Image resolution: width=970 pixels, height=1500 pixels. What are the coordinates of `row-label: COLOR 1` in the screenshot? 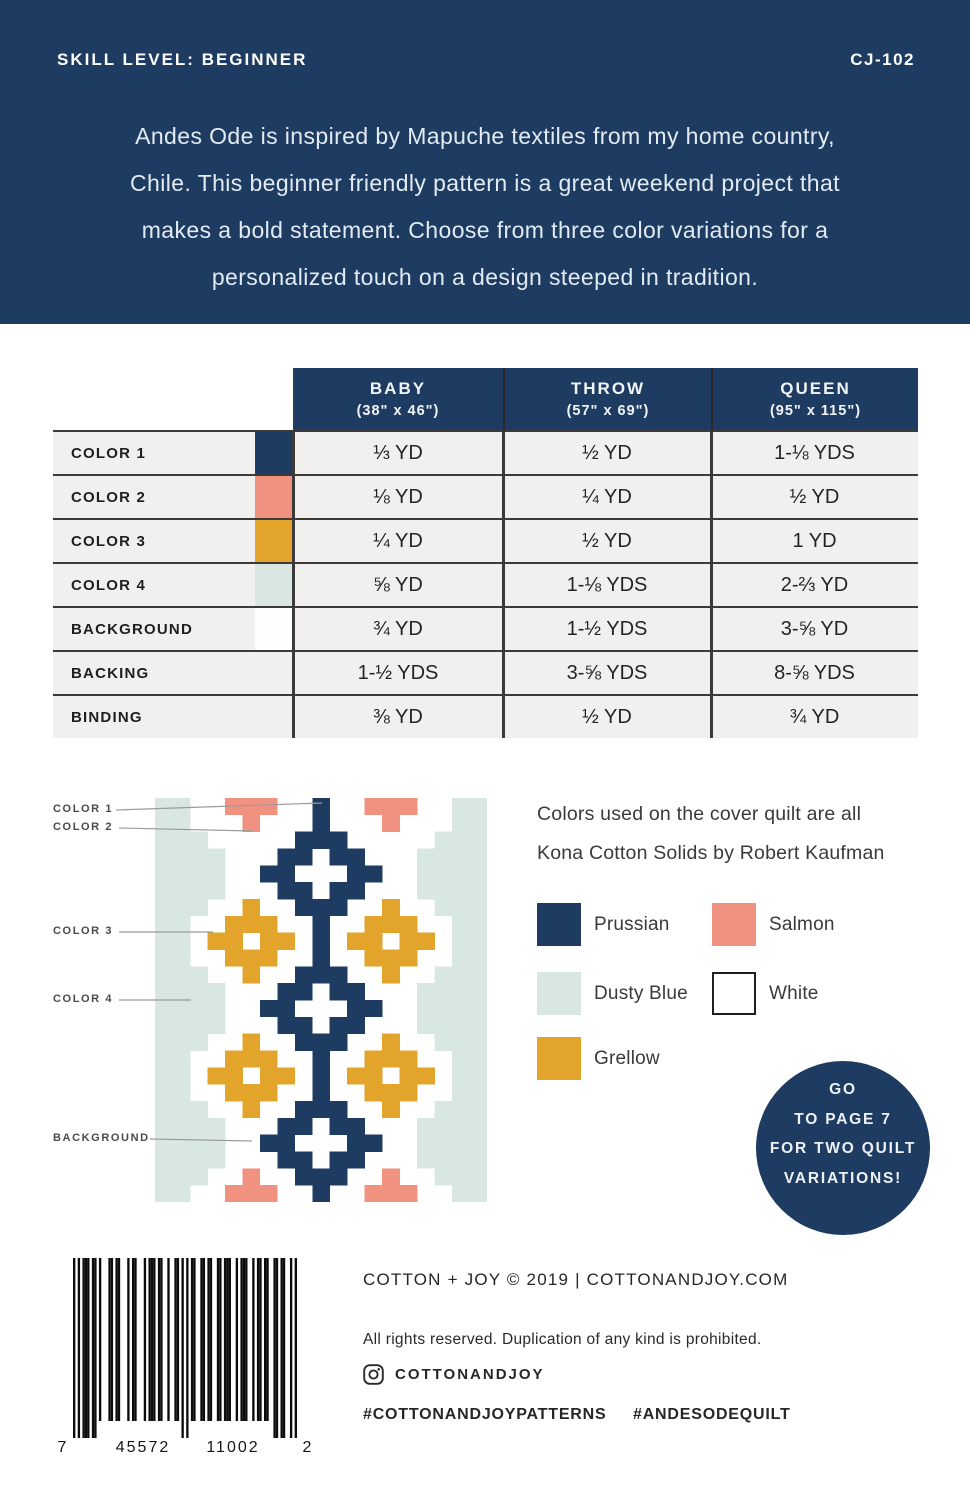 It's located at (109, 453).